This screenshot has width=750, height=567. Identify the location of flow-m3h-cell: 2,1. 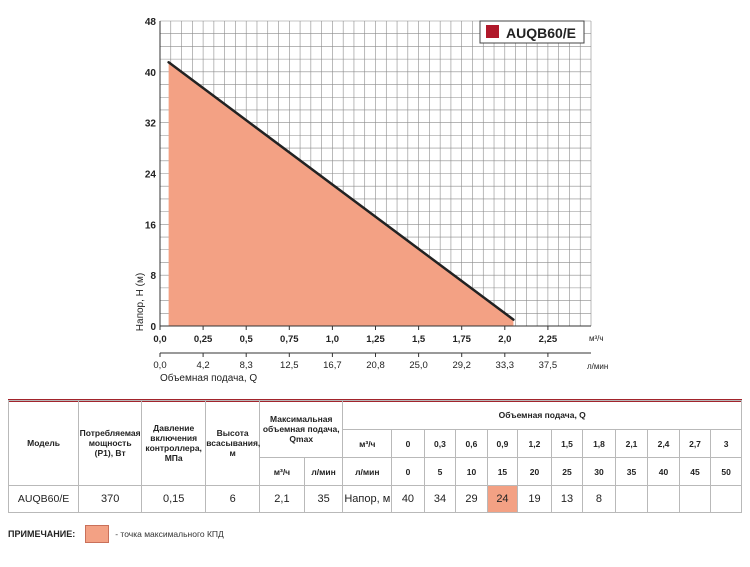
(631, 443).